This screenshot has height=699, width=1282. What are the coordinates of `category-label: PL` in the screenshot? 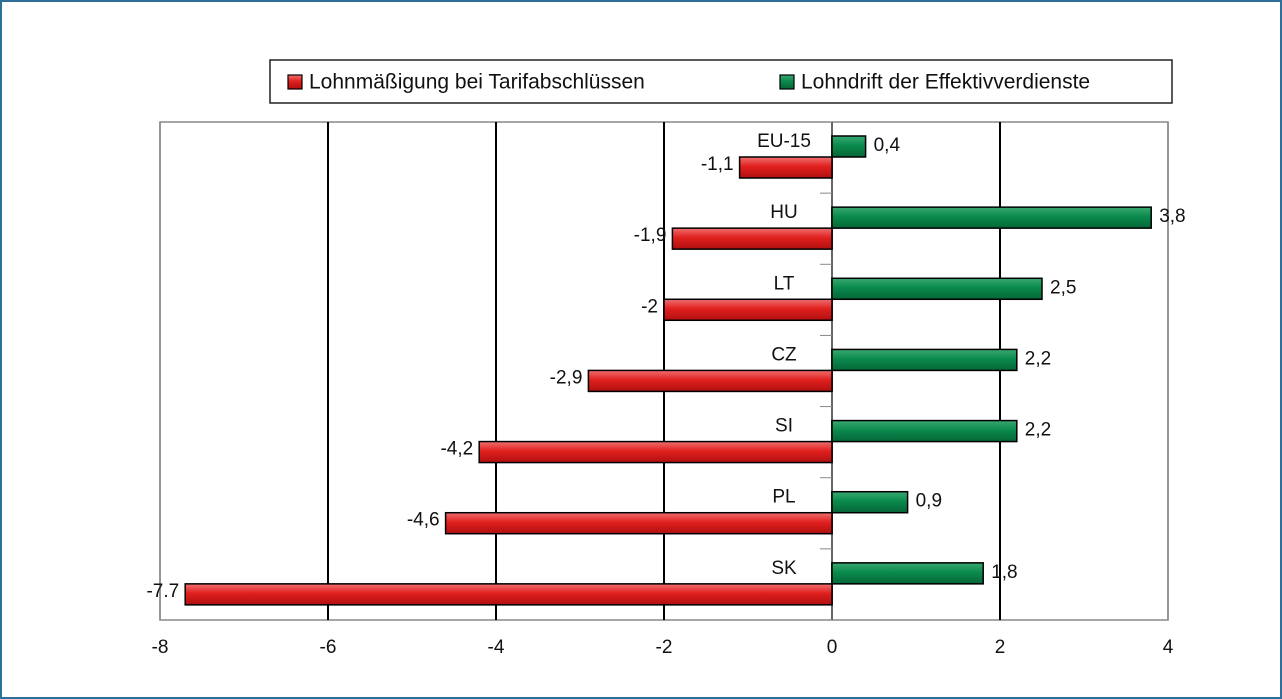 It's located at (783, 497).